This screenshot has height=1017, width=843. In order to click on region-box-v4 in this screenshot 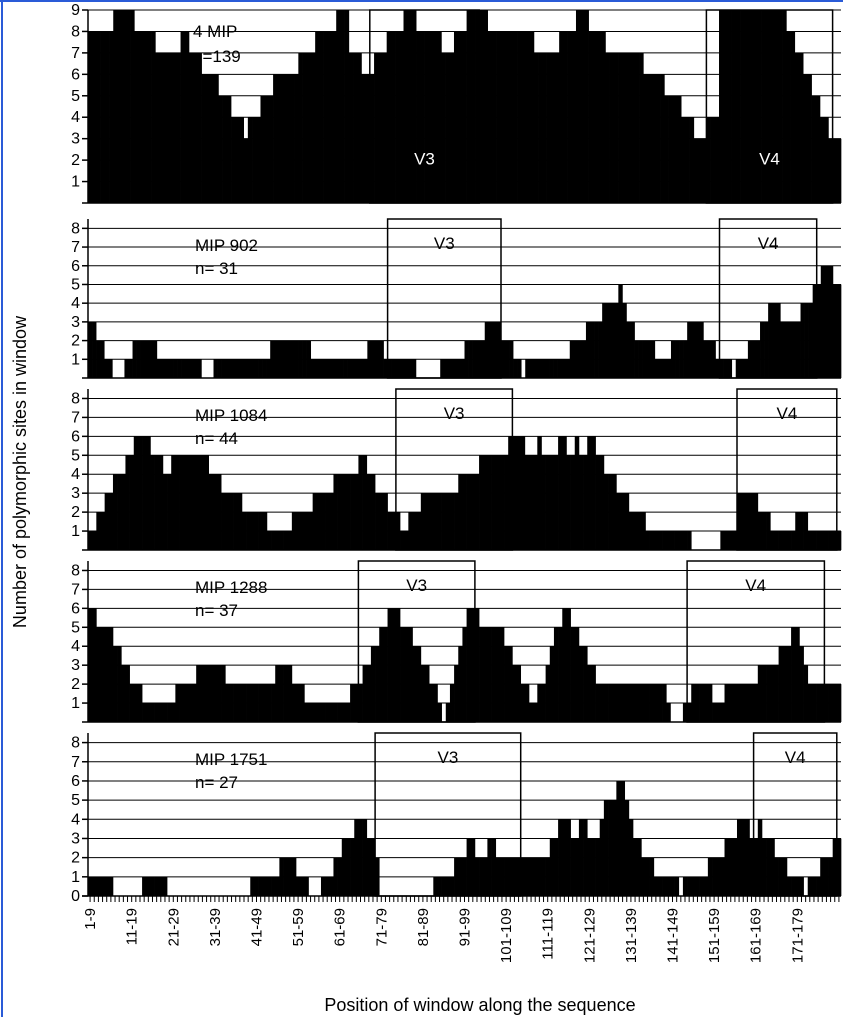, I will do `click(768, 298)`.